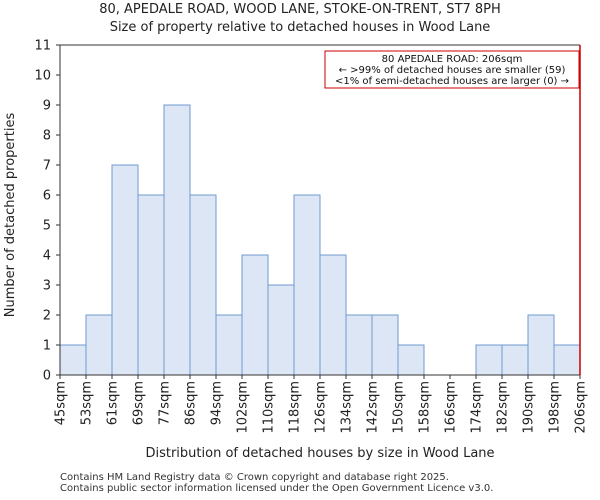 The width and height of the screenshot is (600, 500). What do you see at coordinates (451, 407) in the screenshot?
I see `x-tick-label: 166sqm` at bounding box center [451, 407].